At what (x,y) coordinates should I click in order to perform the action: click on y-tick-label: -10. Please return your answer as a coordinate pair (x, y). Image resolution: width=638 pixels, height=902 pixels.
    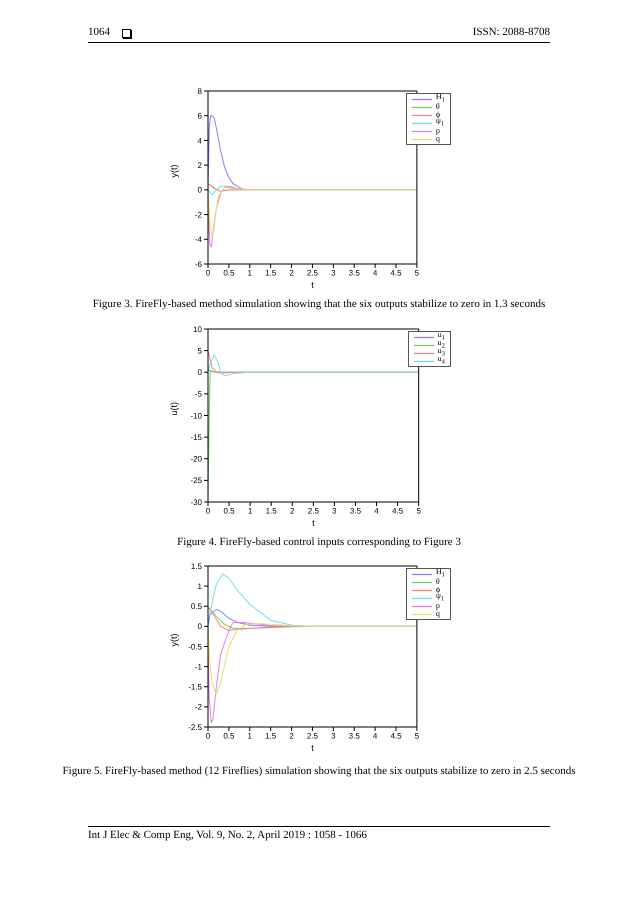
    Looking at the image, I should click on (196, 415).